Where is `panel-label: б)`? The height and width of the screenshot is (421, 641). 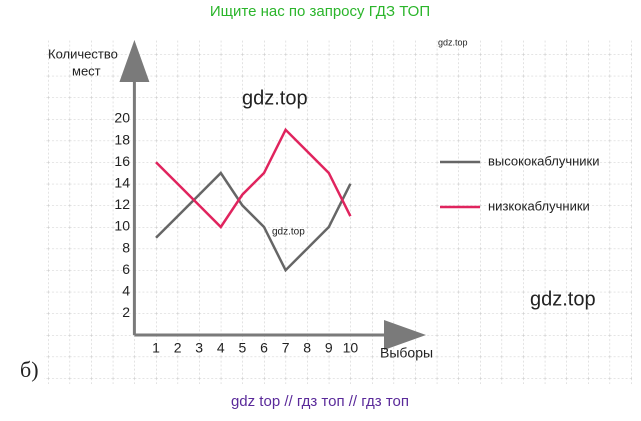
panel-label: б) is located at coordinates (29, 369).